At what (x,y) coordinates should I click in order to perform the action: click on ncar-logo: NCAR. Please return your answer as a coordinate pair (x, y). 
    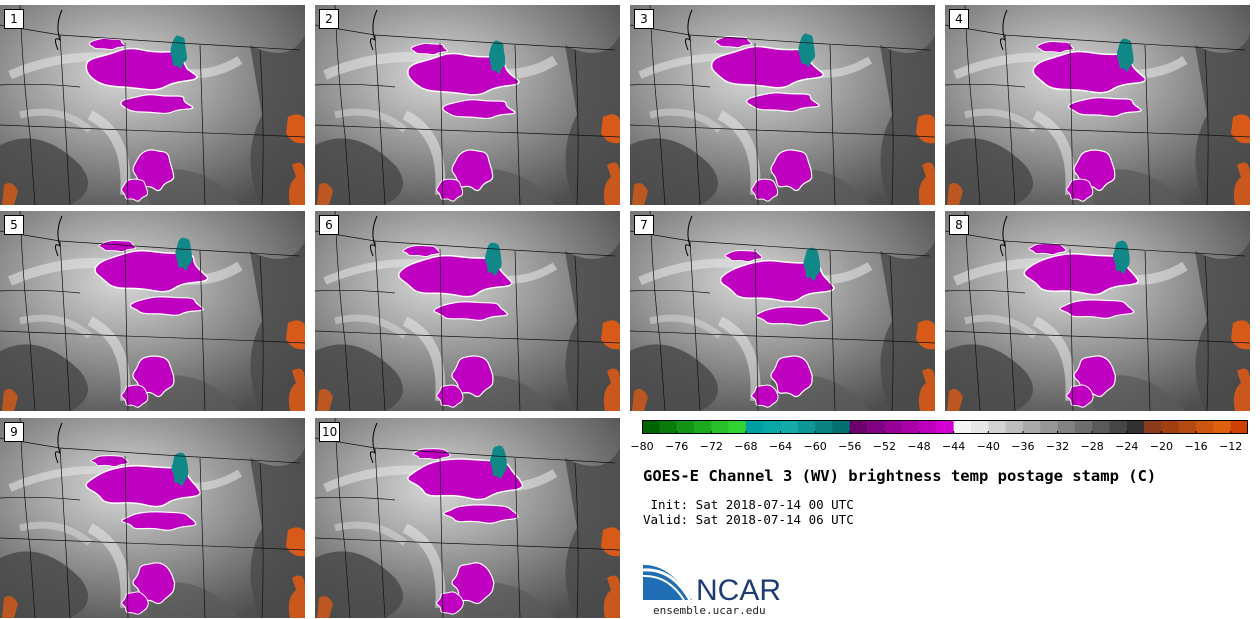
    Looking at the image, I should click on (711, 584).